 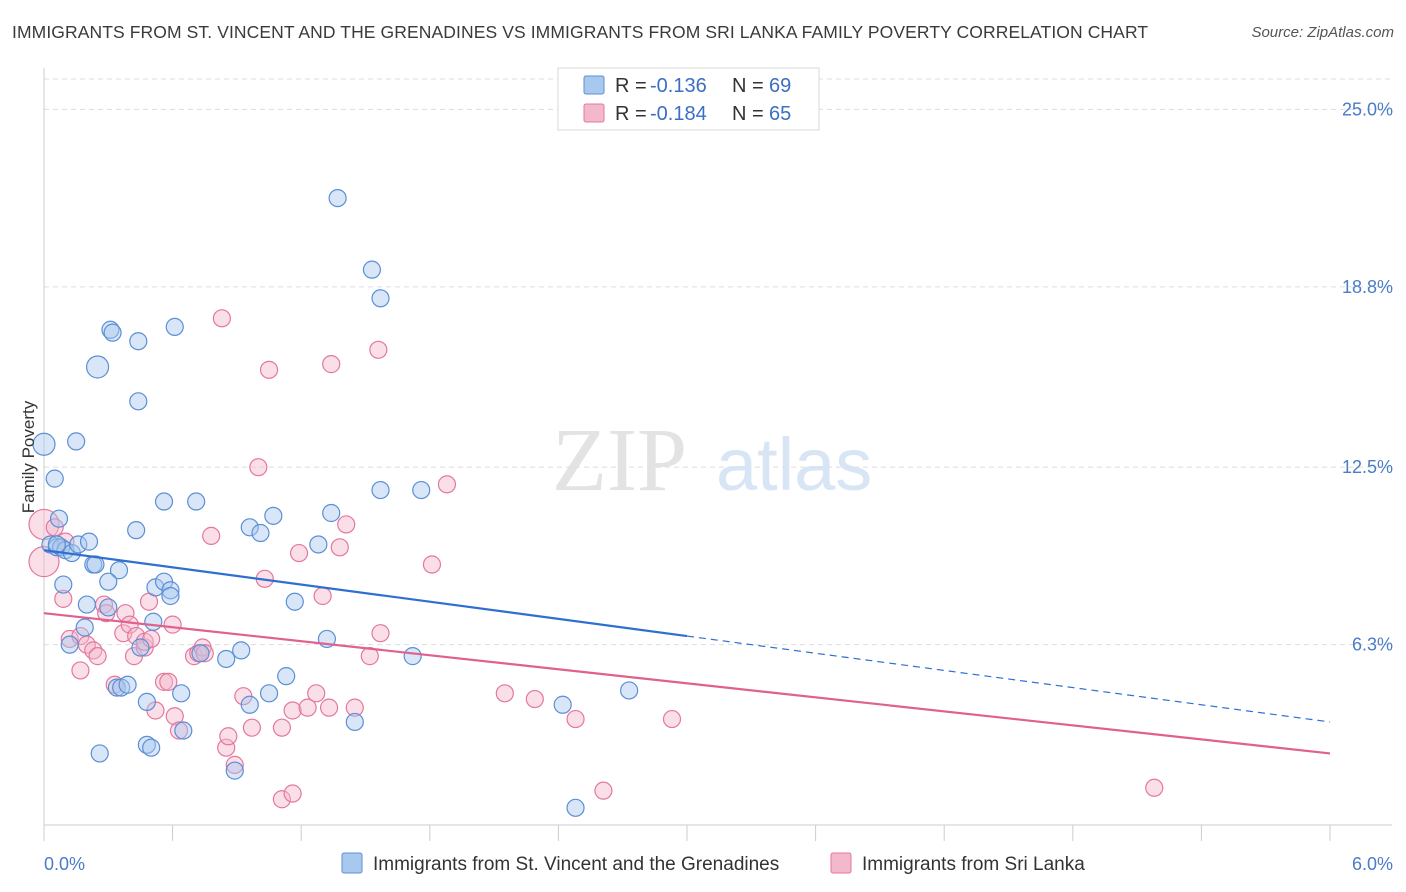 I want to click on series-legend-label-pink: Immigrants from Sri Lanka, so click(x=973, y=864).